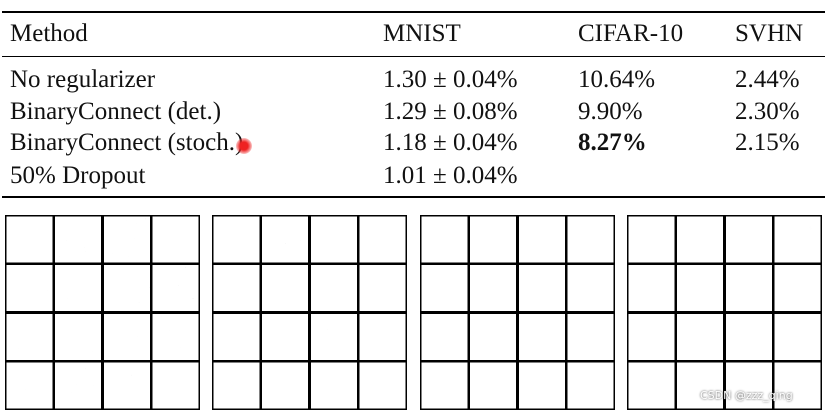 The height and width of the screenshot is (414, 830). What do you see at coordinates (116, 111) in the screenshot?
I see `method-cell: BinaryConnect (det.)` at bounding box center [116, 111].